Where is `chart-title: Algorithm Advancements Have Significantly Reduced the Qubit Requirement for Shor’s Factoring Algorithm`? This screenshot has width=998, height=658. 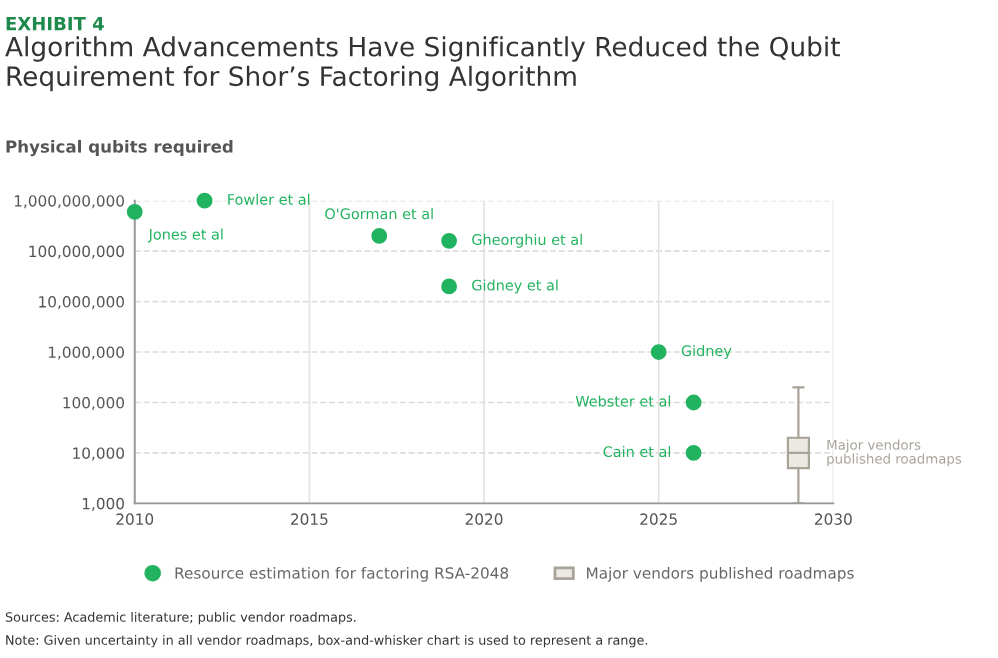
chart-title: Algorithm Advancements Have Significantly Reduced the Qubit Requirement for Shor’s Factoring Algorithm is located at coordinates (422, 64).